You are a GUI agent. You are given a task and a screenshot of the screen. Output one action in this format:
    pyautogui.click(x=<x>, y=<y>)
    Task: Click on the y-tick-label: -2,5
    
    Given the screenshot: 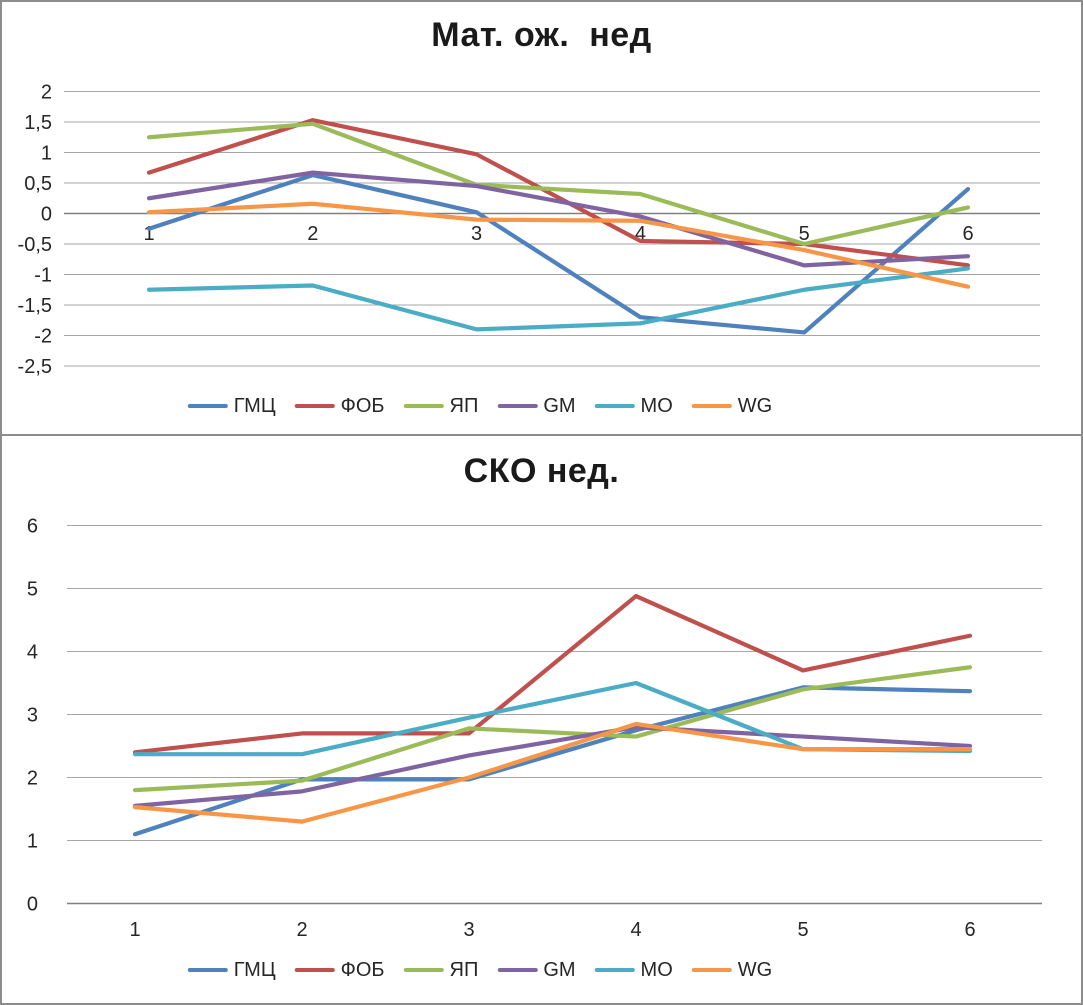 What is the action you would take?
    pyautogui.click(x=35, y=367)
    